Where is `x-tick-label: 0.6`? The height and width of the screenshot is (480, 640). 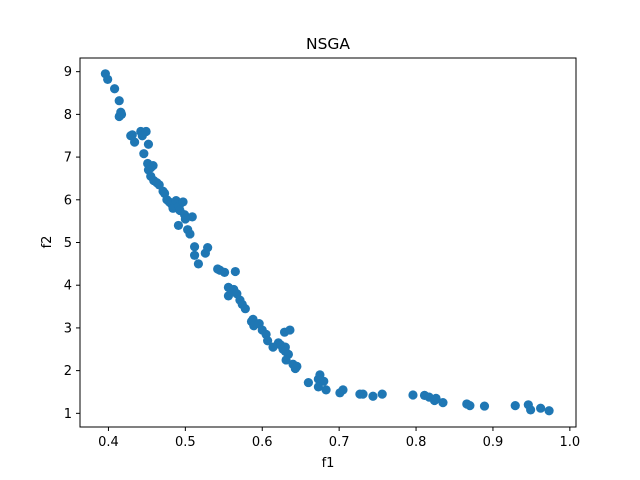
x-tick-label: 0.6 is located at coordinates (262, 442).